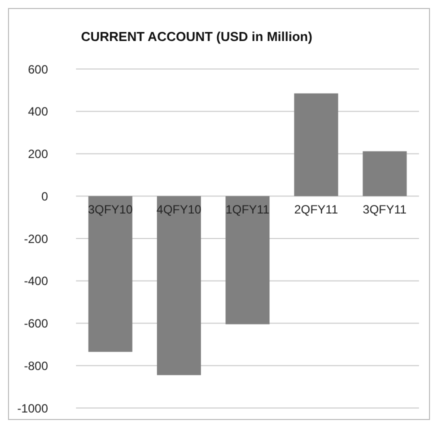 The width and height of the screenshot is (437, 426). Describe the element at coordinates (36, 365) in the screenshot. I see `y-tick-label: -800` at that location.